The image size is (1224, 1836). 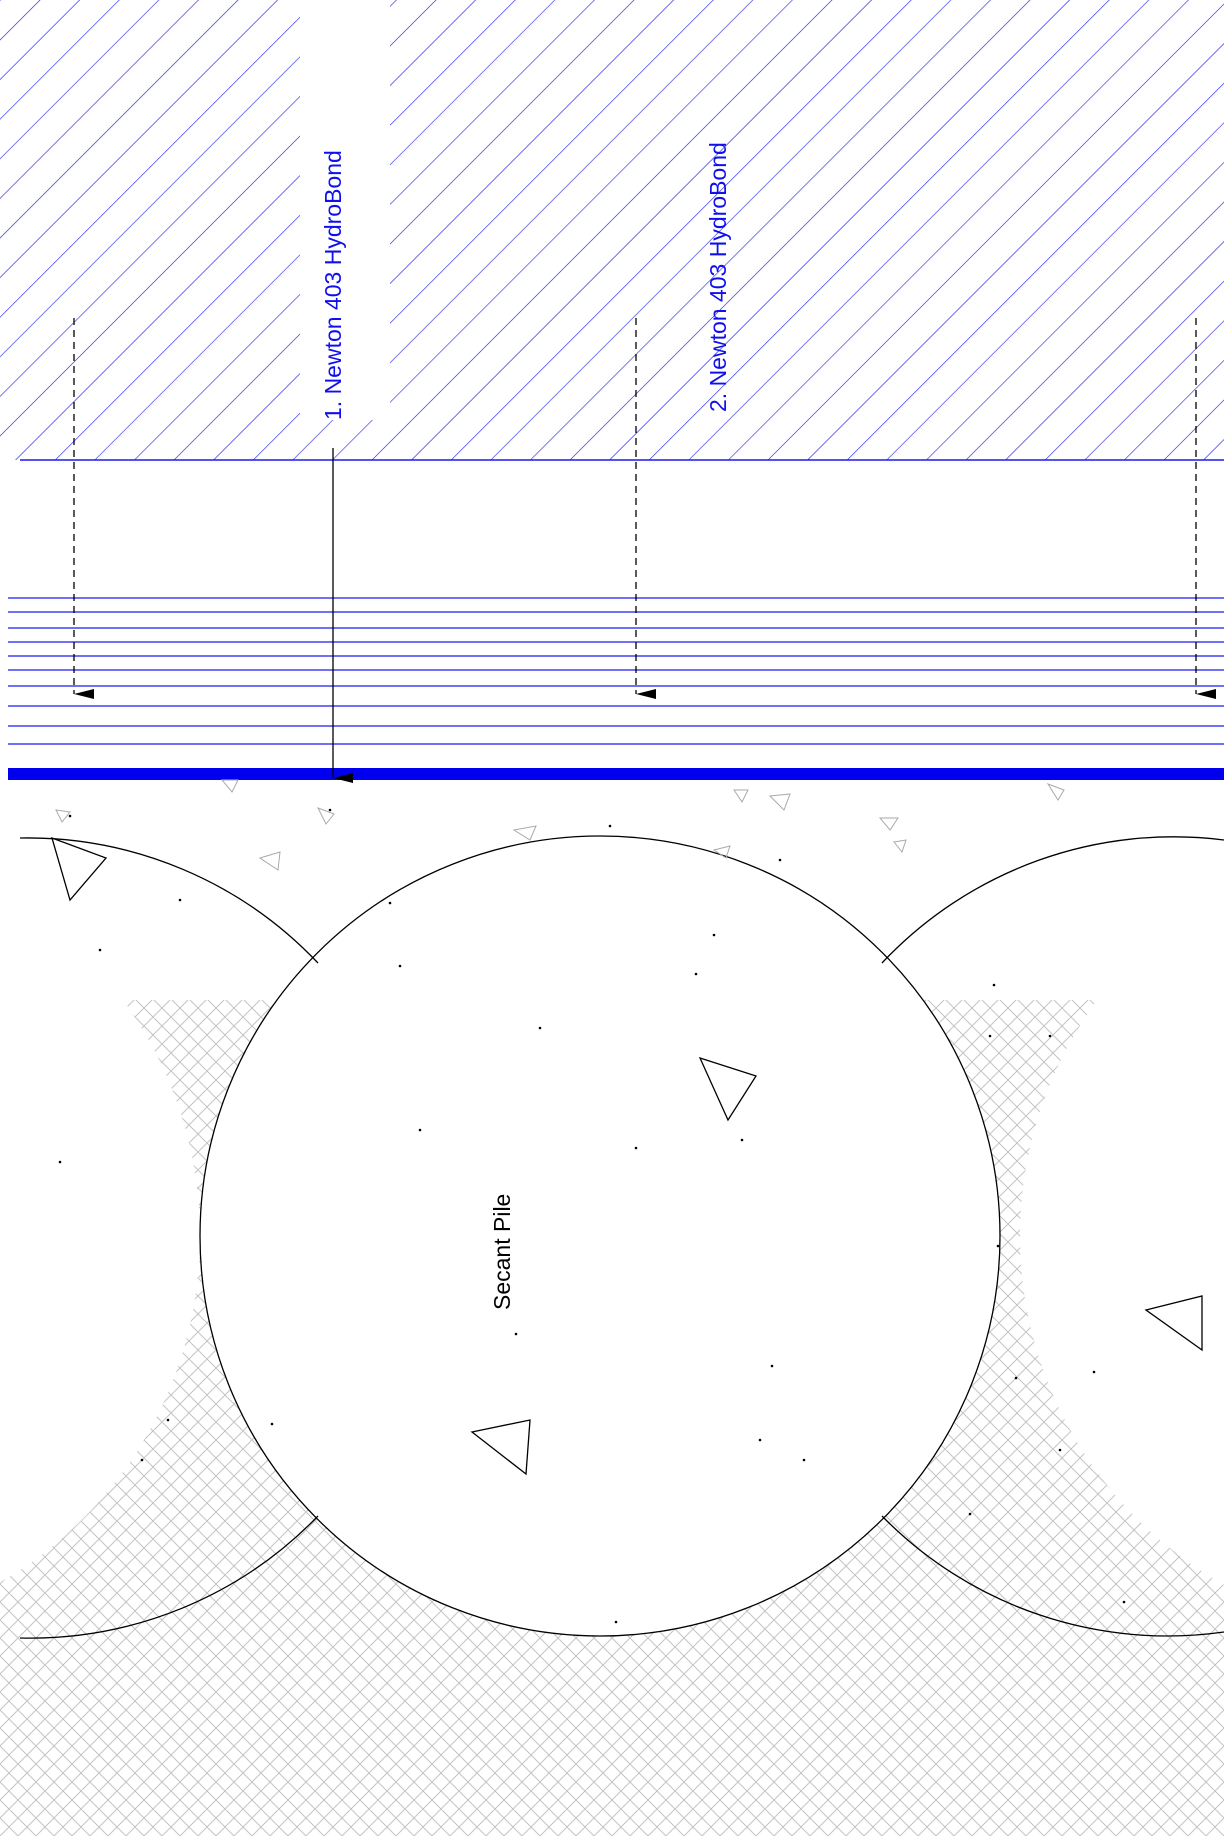 I want to click on pile-right, so click(x=1052, y=1236).